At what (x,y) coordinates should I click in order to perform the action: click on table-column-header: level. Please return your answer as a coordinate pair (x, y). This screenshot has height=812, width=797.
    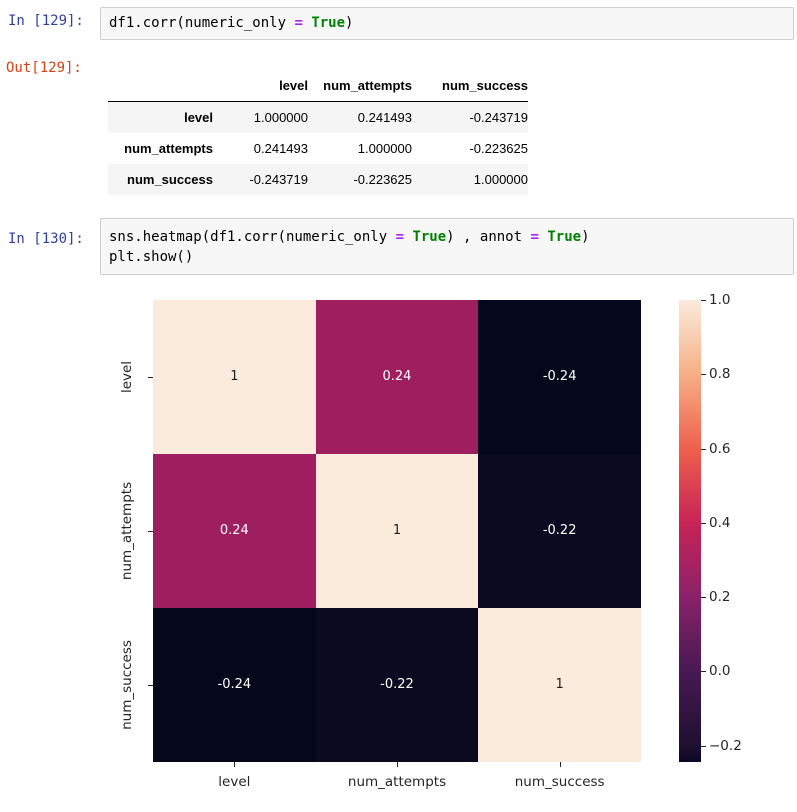
    Looking at the image, I should click on (260, 86).